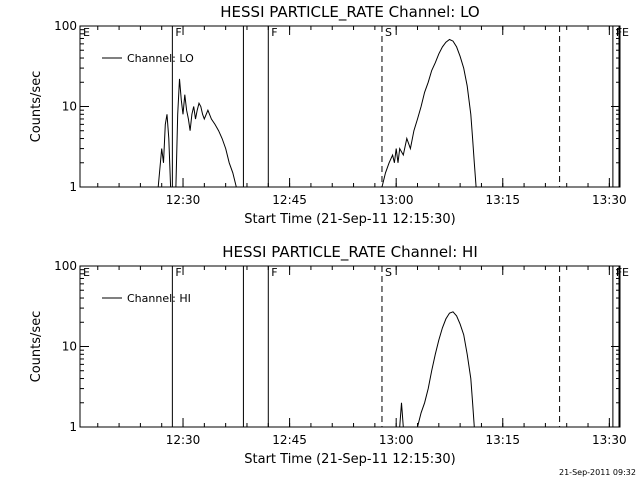  I want to click on chart-title: HESSI PARTICLE_RATE Channel: LO, so click(349, 12).